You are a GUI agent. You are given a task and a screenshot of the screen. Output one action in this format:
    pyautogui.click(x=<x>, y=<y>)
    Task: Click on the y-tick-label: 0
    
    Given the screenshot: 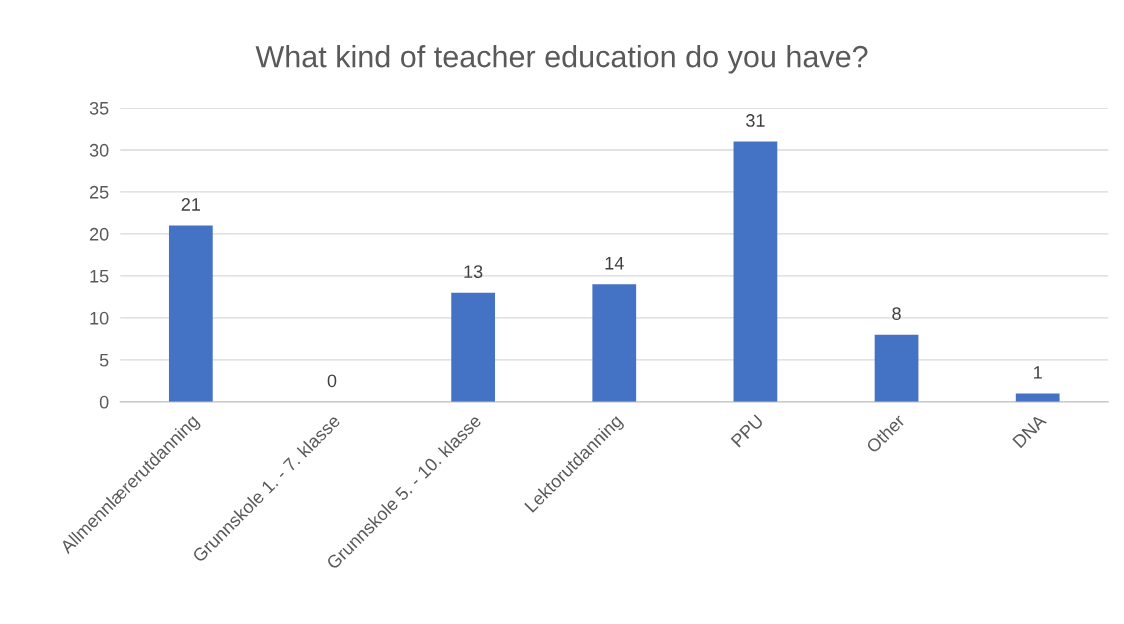 What is the action you would take?
    pyautogui.click(x=104, y=402)
    